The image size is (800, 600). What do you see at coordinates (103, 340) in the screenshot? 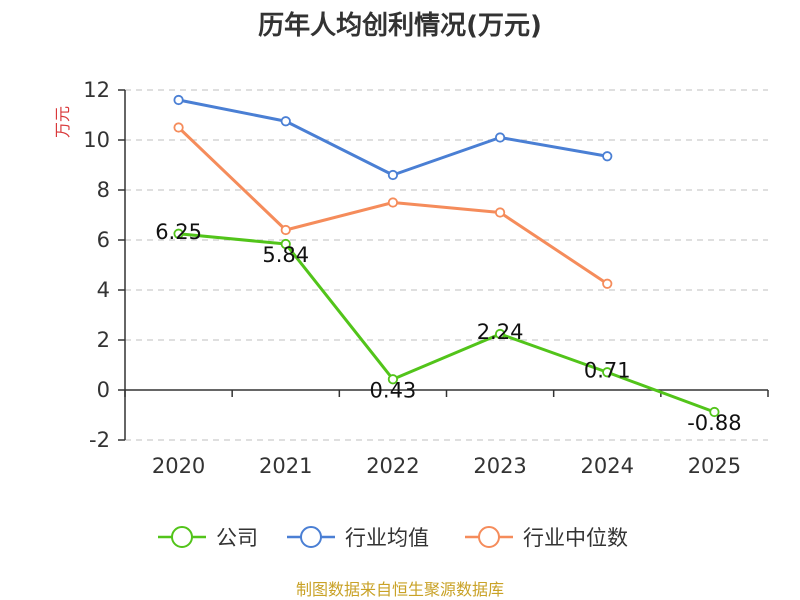
I see `y-tick-label: 2` at bounding box center [103, 340].